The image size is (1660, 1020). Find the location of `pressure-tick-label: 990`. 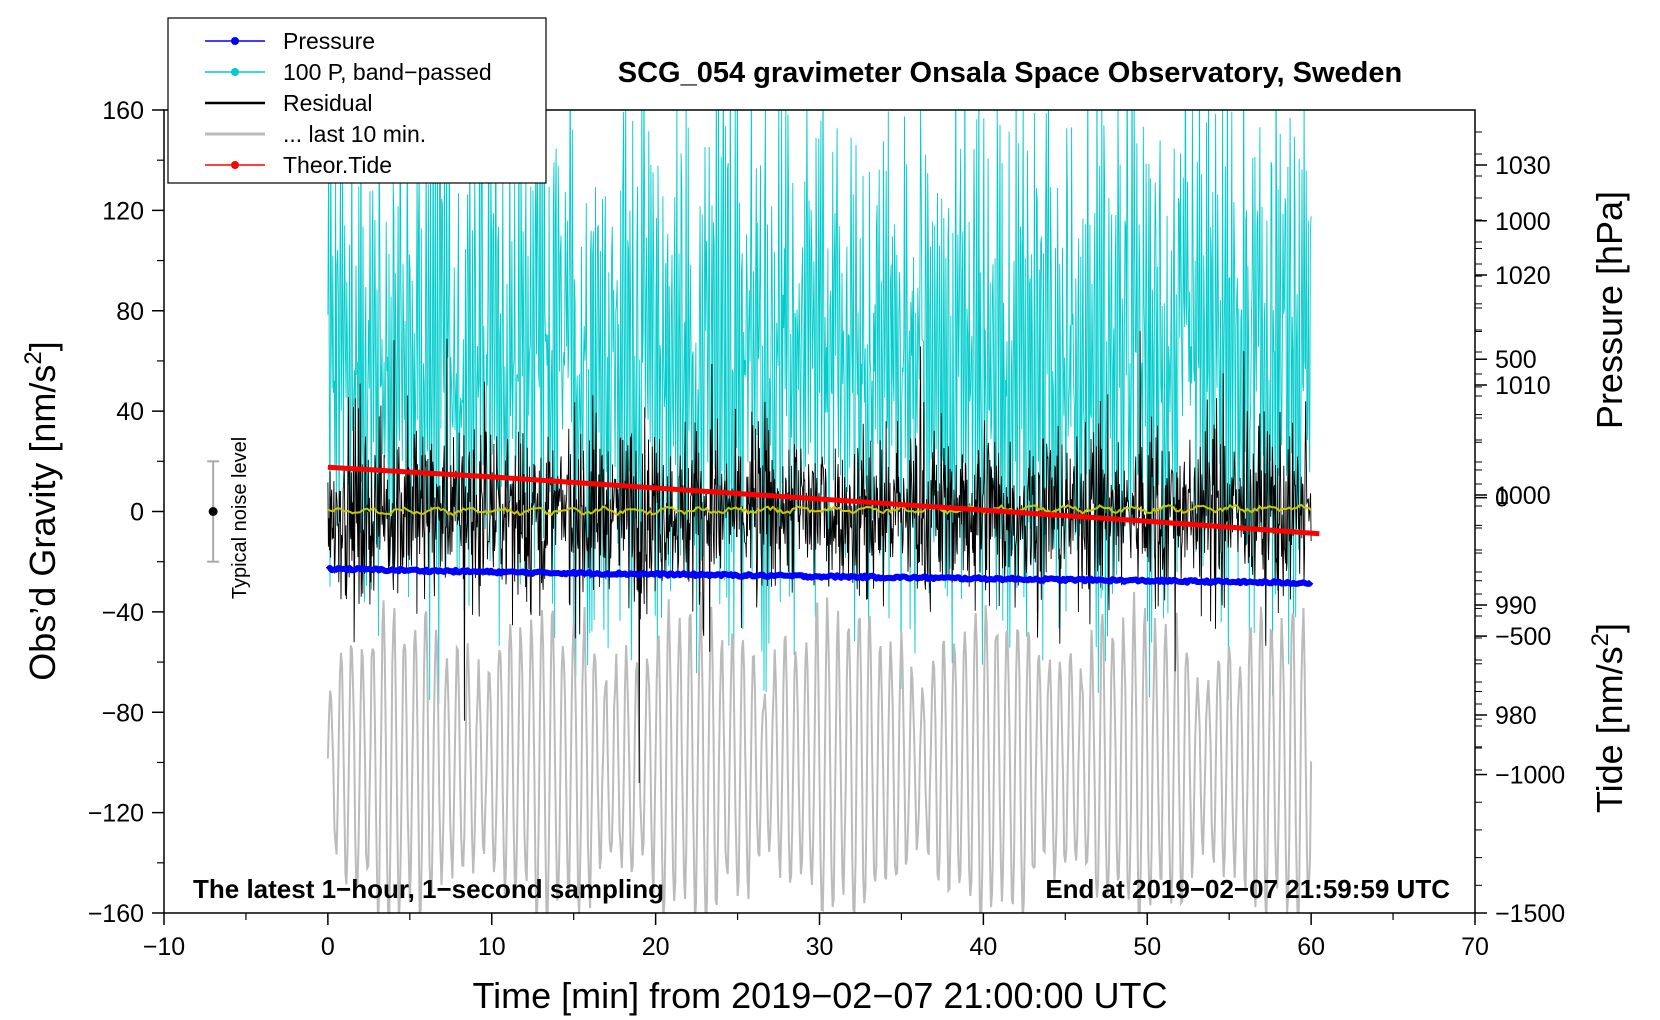

pressure-tick-label: 990 is located at coordinates (1516, 606).